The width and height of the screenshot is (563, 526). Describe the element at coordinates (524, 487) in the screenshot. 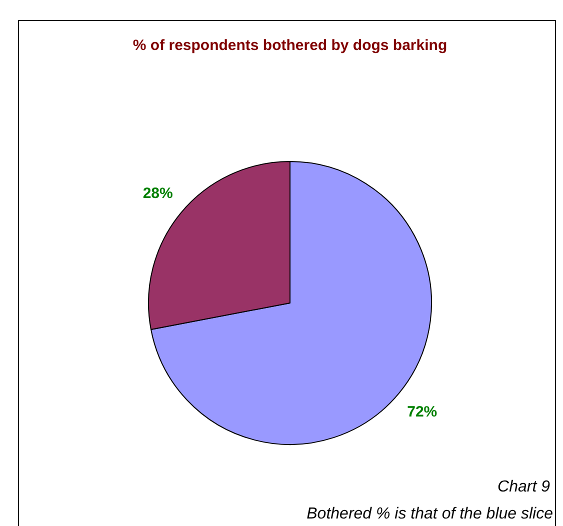

I see `caption: Chart 9` at that location.